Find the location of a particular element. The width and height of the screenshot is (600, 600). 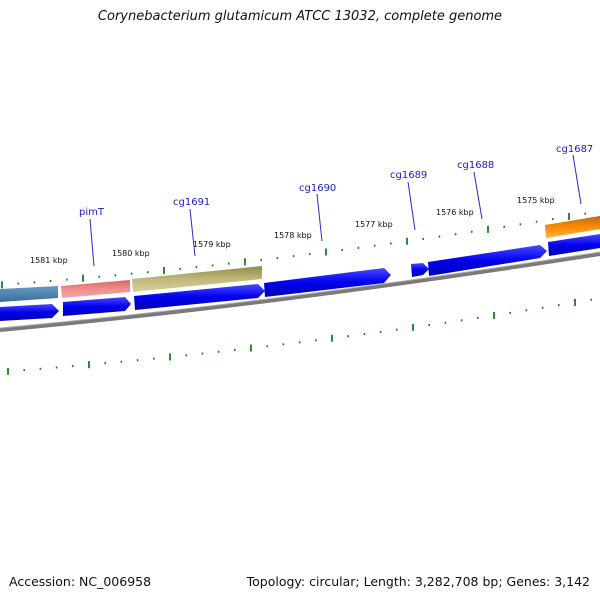

feature-steelblue is located at coordinates (29, 294).